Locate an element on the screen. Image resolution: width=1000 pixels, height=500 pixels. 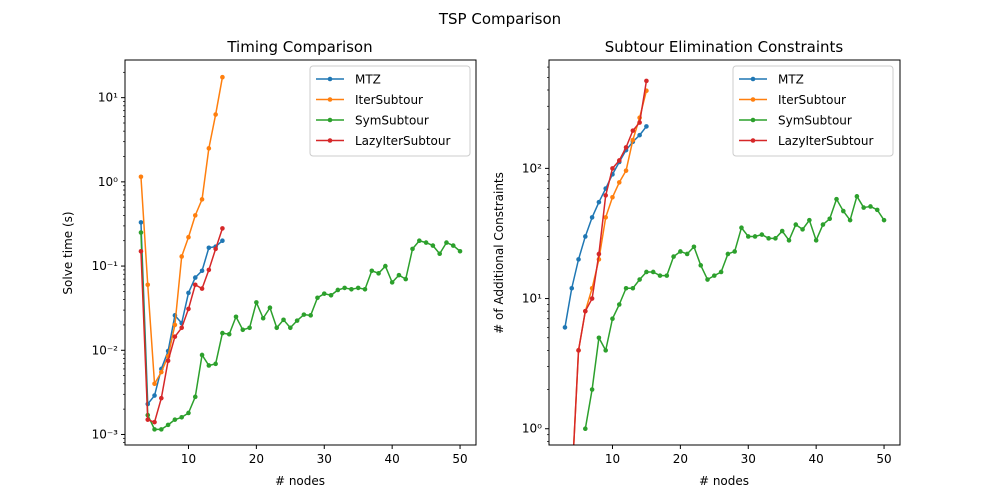
legend-box is located at coordinates (813, 111).